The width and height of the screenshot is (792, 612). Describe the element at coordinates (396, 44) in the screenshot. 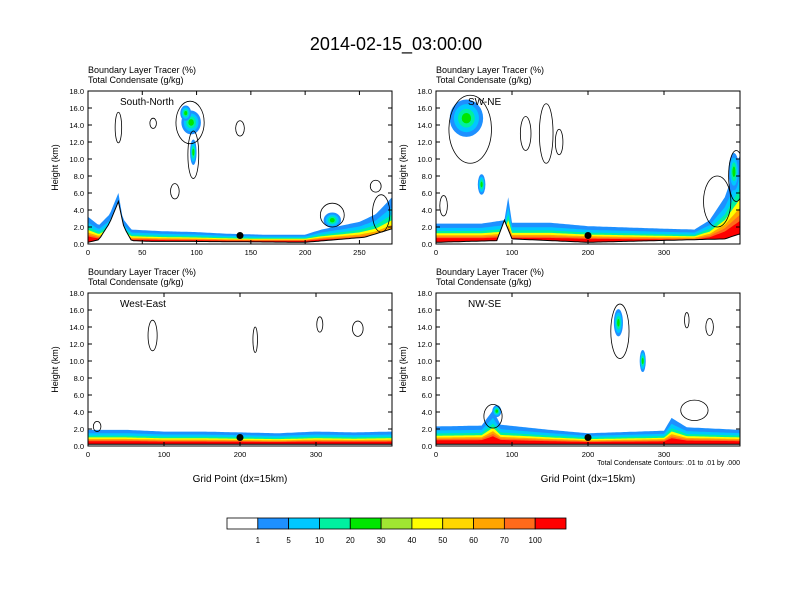

I see `page-title: 2014-02-15_03:00:00` at that location.